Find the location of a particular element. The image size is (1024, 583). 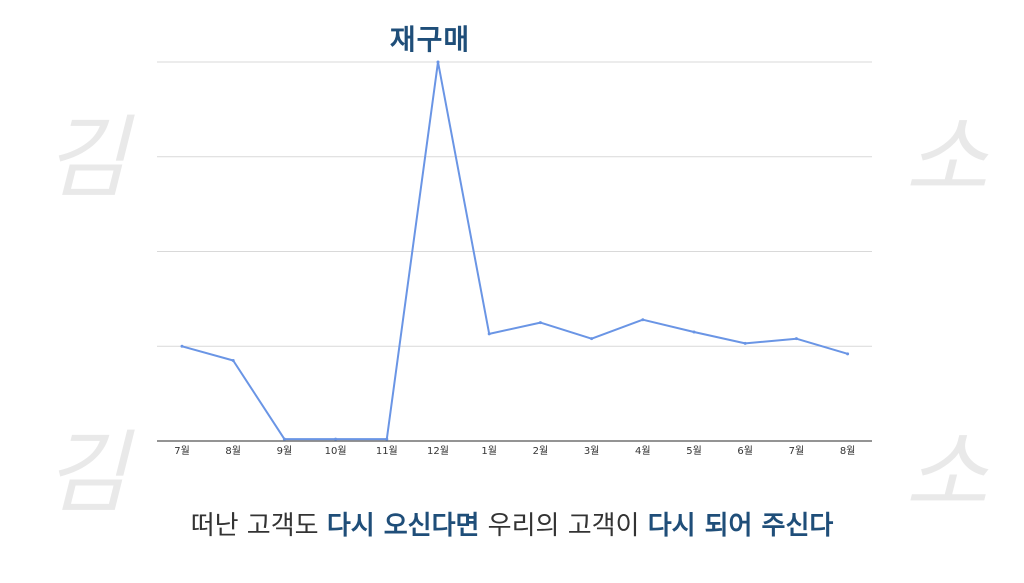

x-tick-label: 2월 is located at coordinates (541, 451).